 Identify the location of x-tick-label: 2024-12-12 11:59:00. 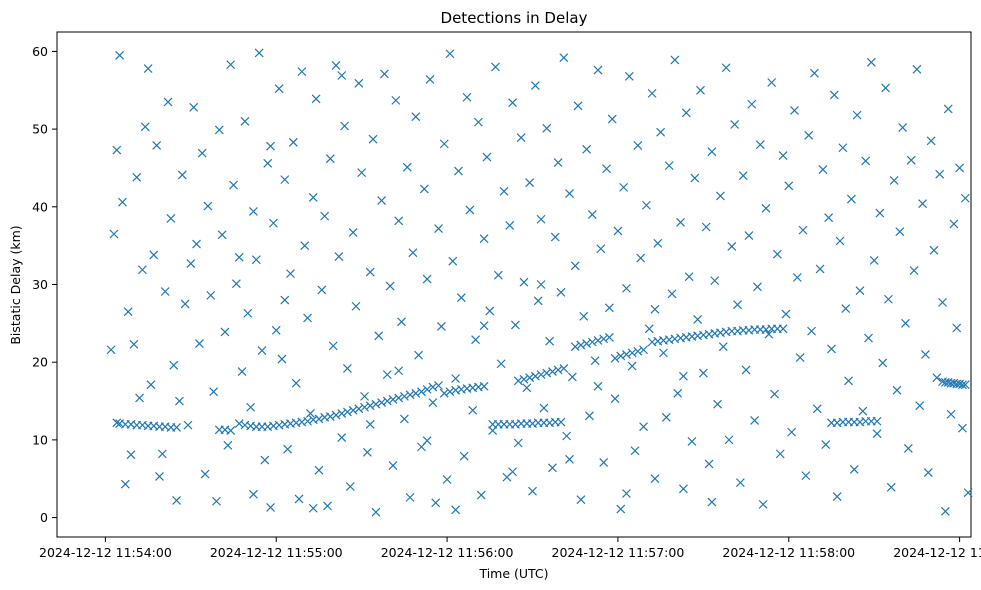
(937, 552).